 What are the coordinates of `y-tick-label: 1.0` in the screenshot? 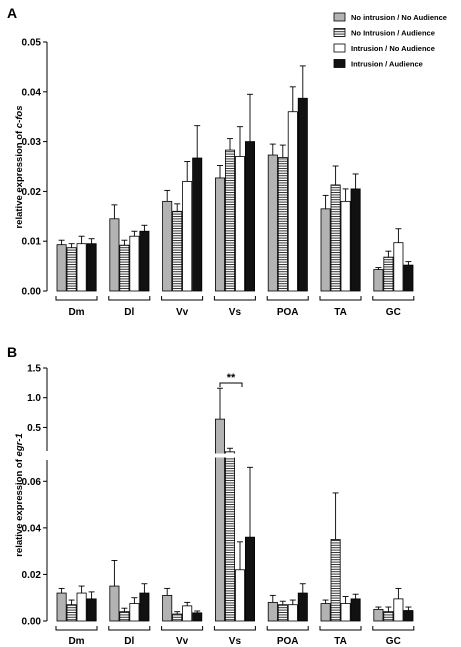 It's located at (34, 398).